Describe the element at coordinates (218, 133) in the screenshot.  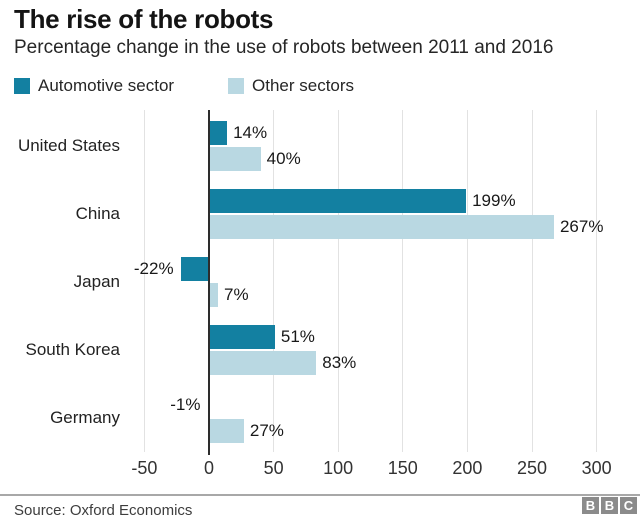
I see `bar-automotive-sector-united-states` at that location.